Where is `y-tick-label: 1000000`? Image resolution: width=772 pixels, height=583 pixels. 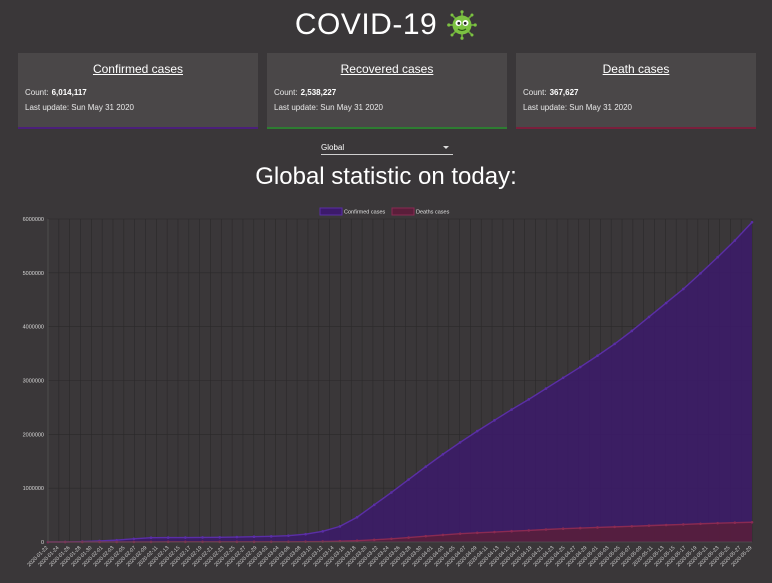
y-tick-label: 1000000 is located at coordinates (33, 489).